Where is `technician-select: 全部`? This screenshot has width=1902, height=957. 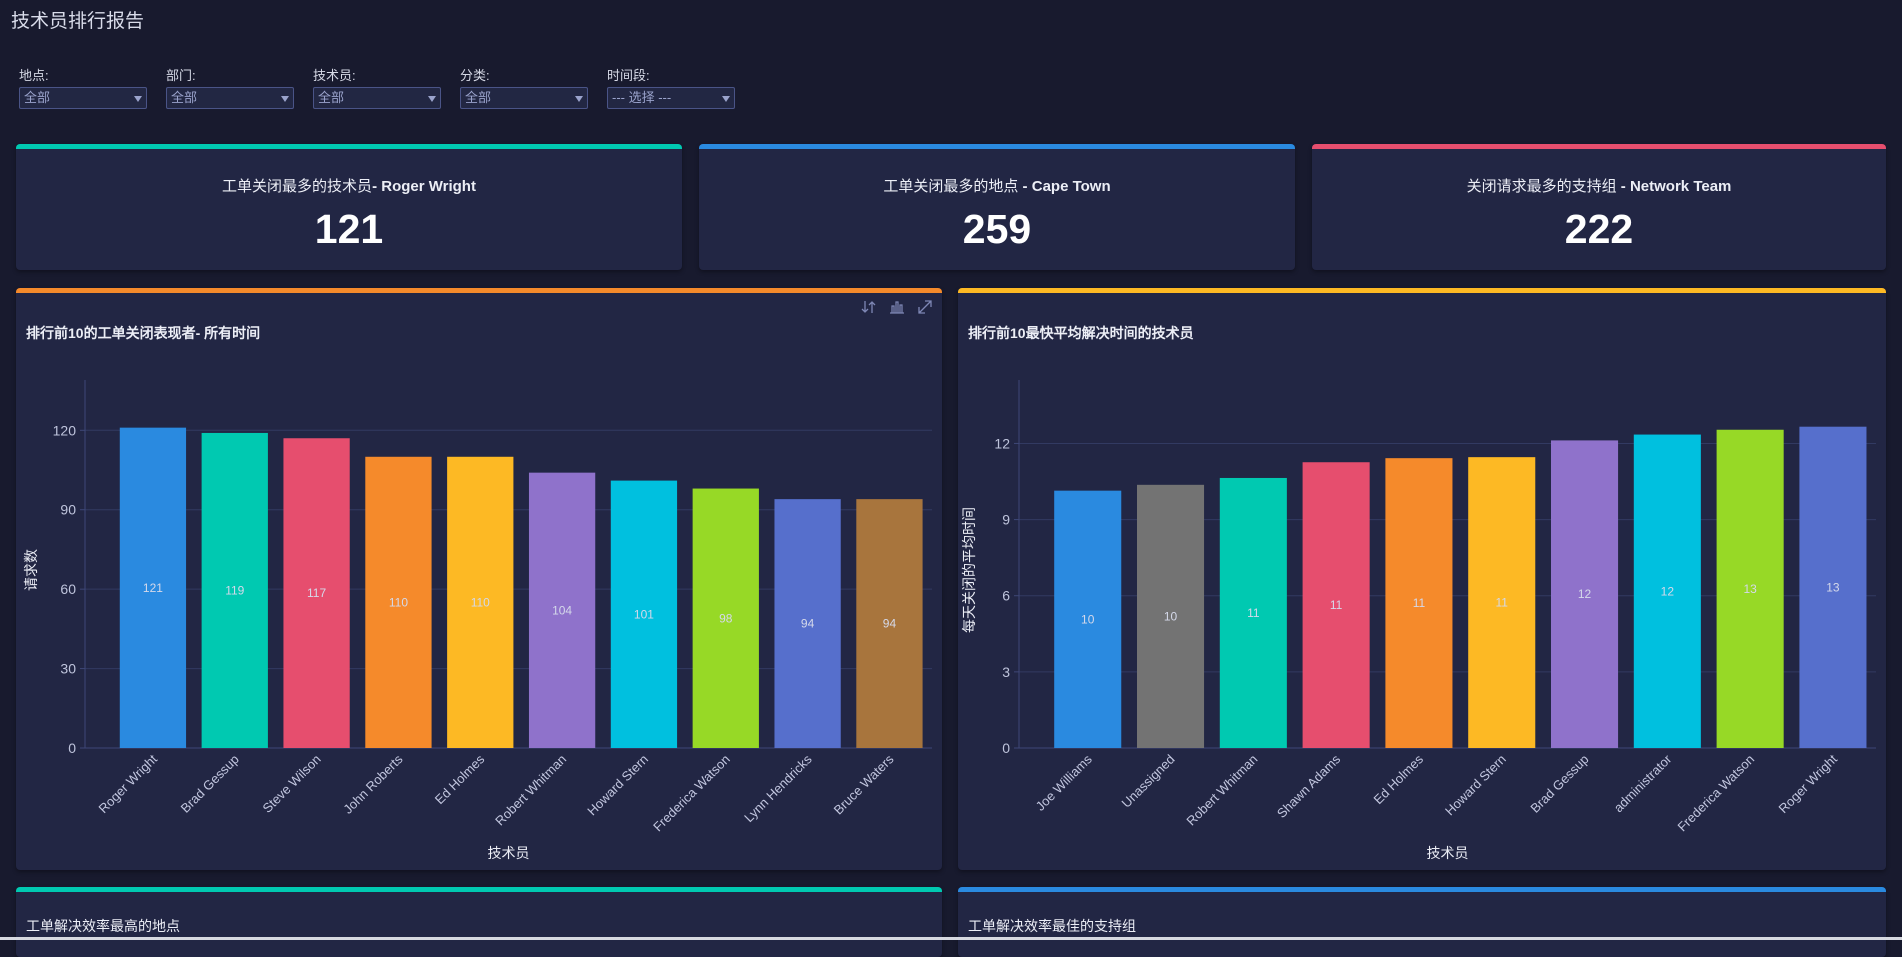 technician-select: 全部 is located at coordinates (377, 98).